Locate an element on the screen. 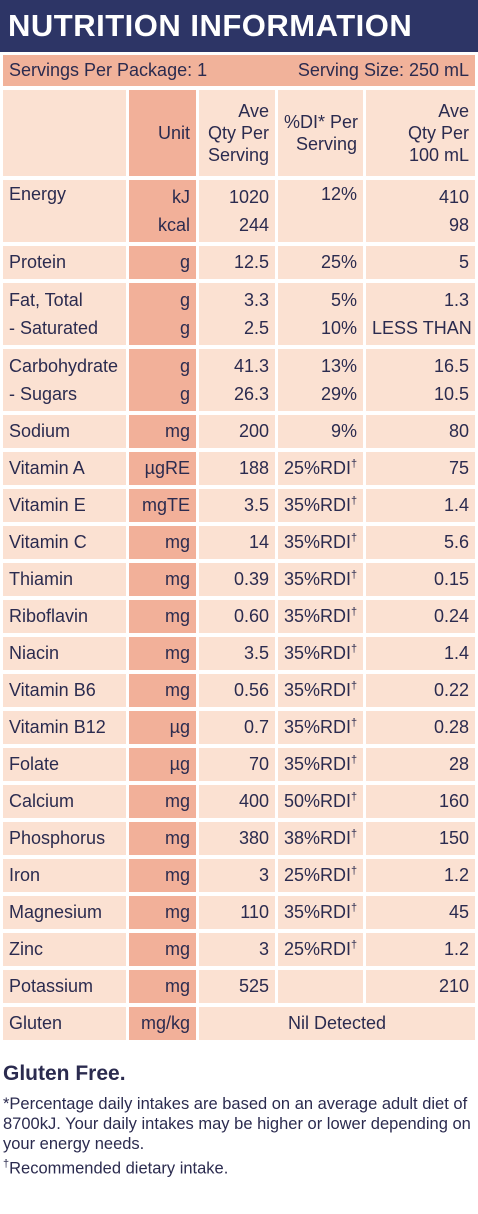 This screenshot has height=1214, width=478. table-row-phosphorus: Phosphorus mg 380 38%RDI† 150 is located at coordinates (239, 840).